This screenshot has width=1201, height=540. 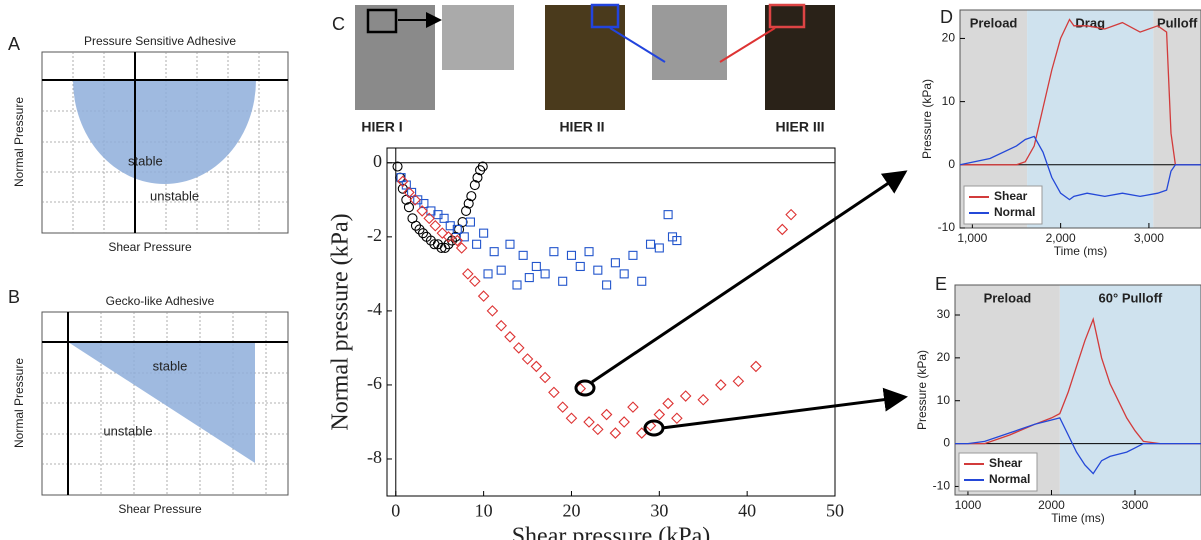 What do you see at coordinates (374, 383) in the screenshot?
I see `y-tick-label: -6` at bounding box center [374, 383].